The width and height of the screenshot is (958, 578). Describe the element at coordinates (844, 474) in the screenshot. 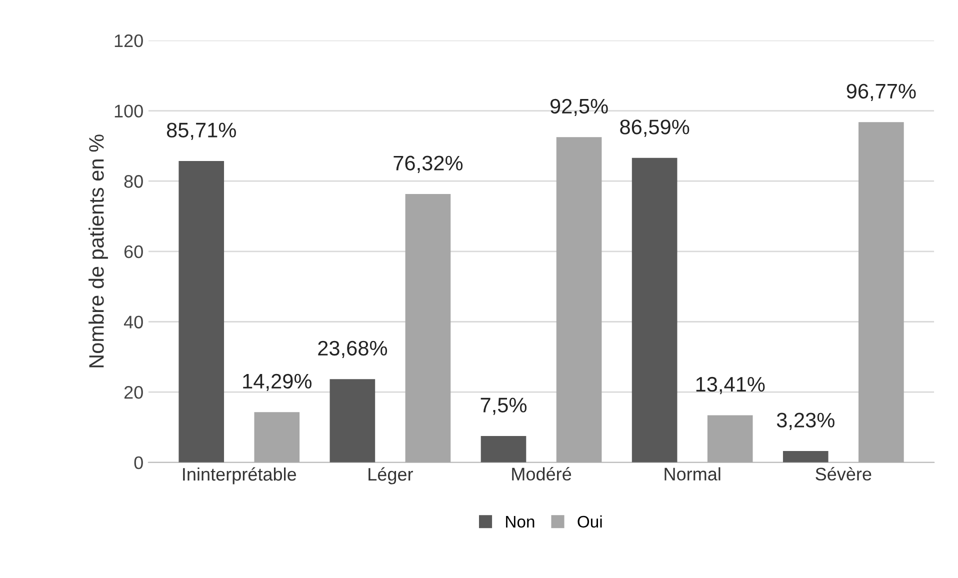

I see `x-tick-label: Sévère` at that location.